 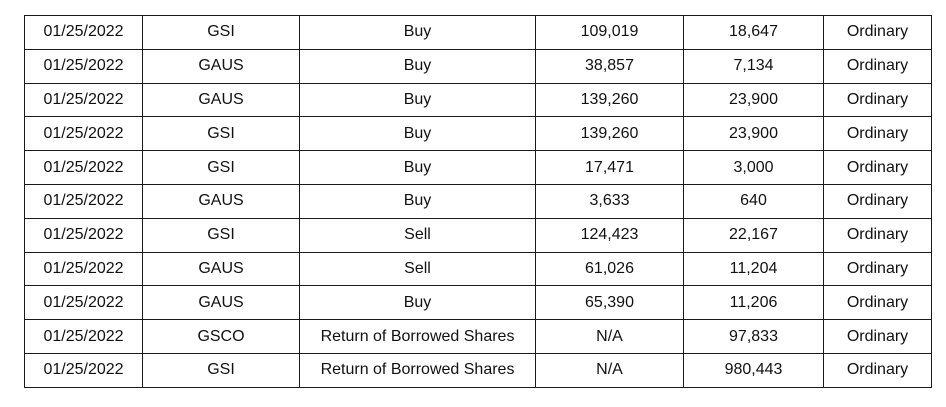 What do you see at coordinates (753, 303) in the screenshot?
I see `quantity-cell: 11,206` at bounding box center [753, 303].